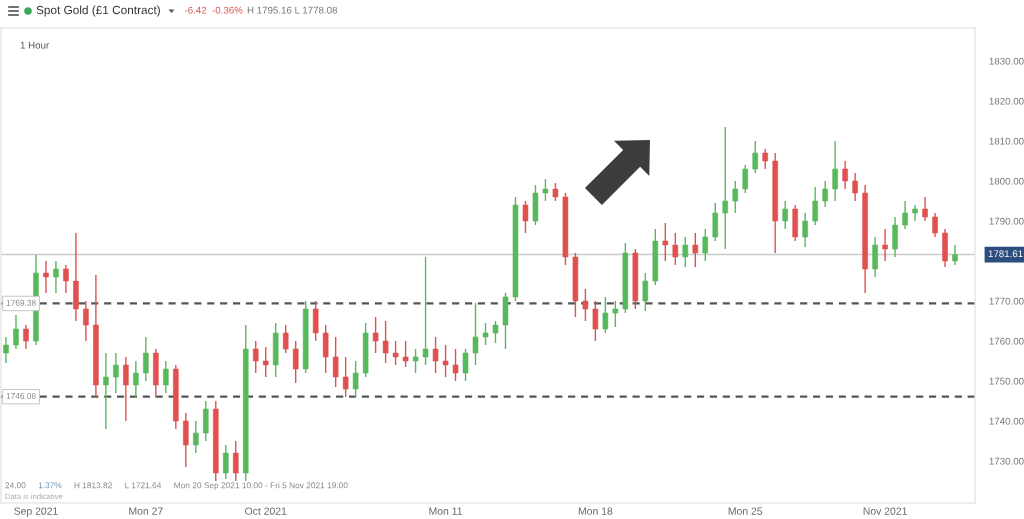 The width and height of the screenshot is (1024, 519). What do you see at coordinates (1006, 341) in the screenshot?
I see `y-tick-label: 1760.00` at bounding box center [1006, 341].